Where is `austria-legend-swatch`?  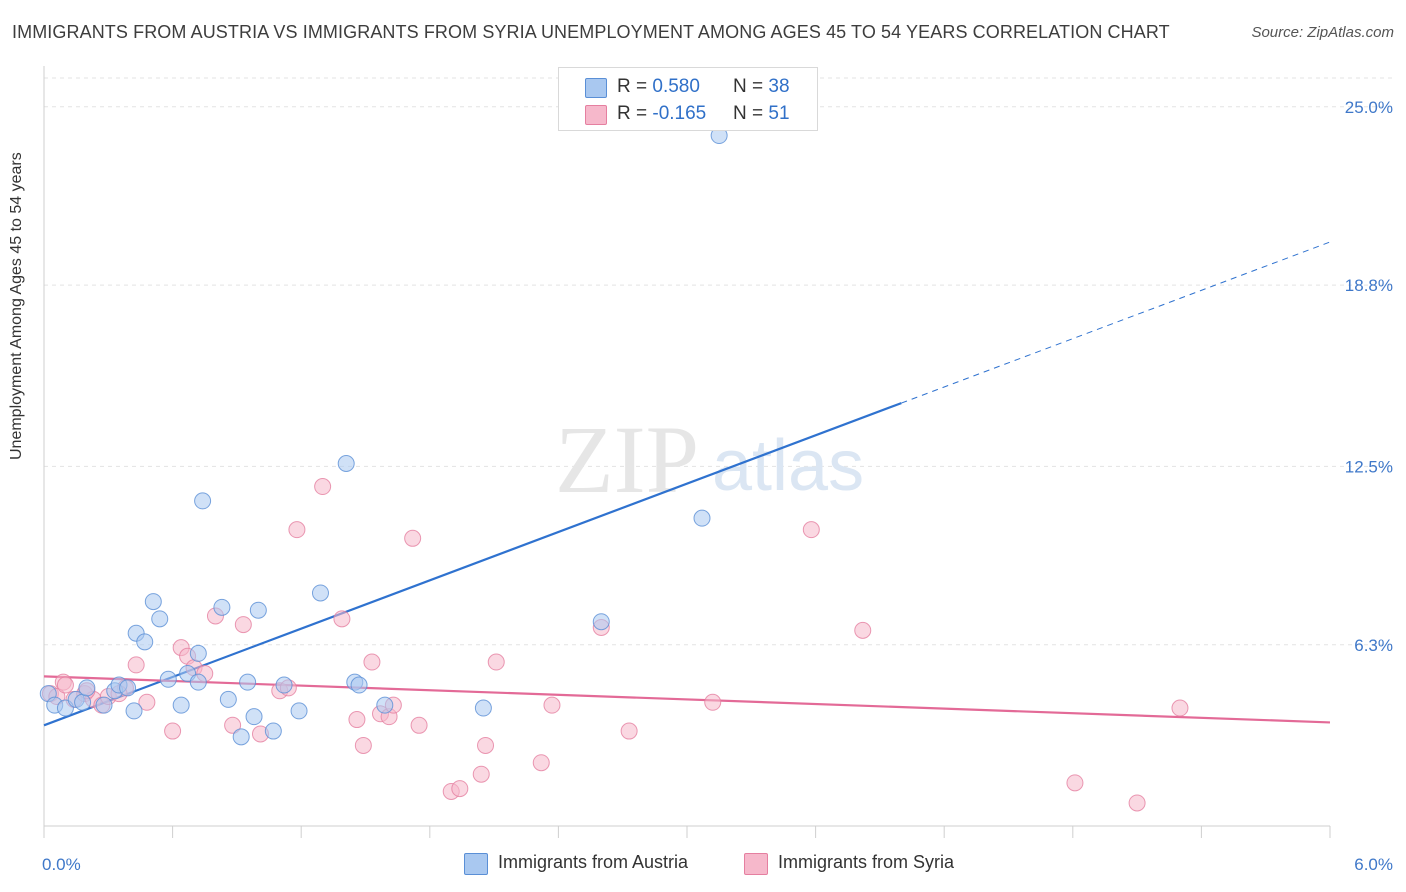 austria-legend-swatch is located at coordinates (476, 864).